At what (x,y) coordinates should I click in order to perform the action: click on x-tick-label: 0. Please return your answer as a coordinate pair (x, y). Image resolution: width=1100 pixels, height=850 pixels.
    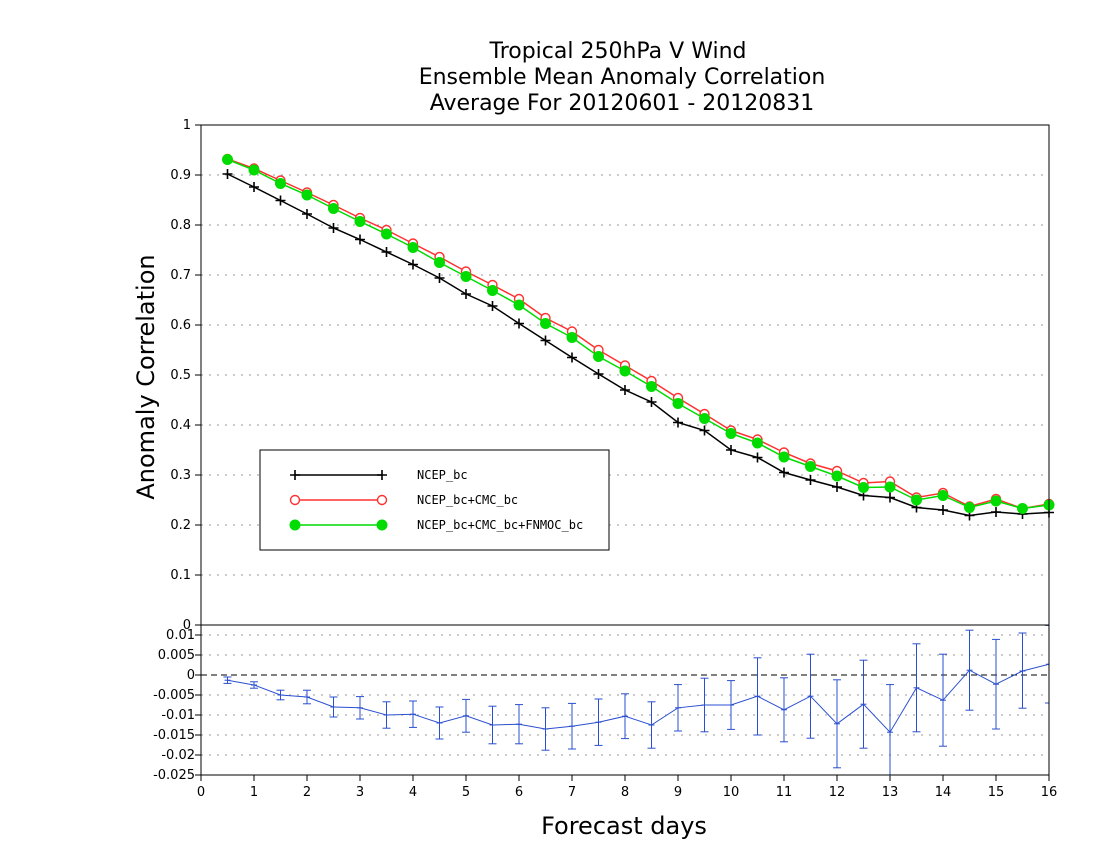
    Looking at the image, I should click on (201, 792).